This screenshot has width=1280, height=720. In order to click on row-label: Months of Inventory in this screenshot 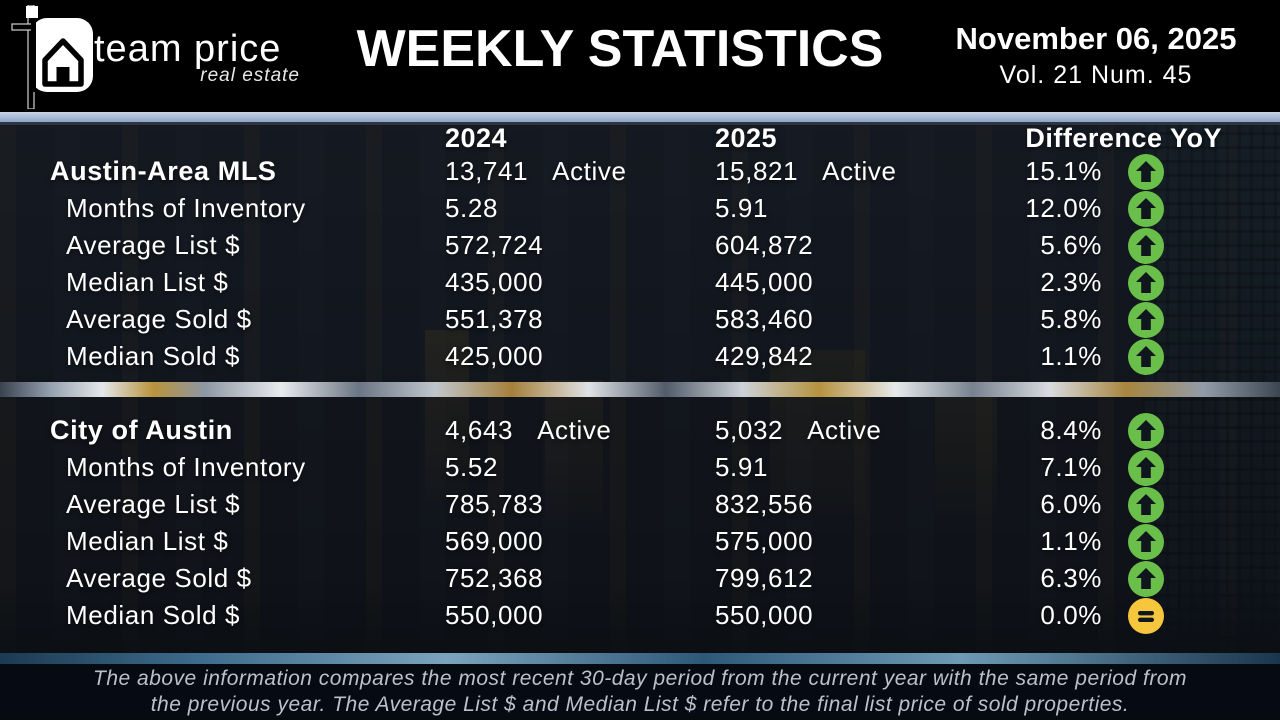, I will do `click(186, 208)`.